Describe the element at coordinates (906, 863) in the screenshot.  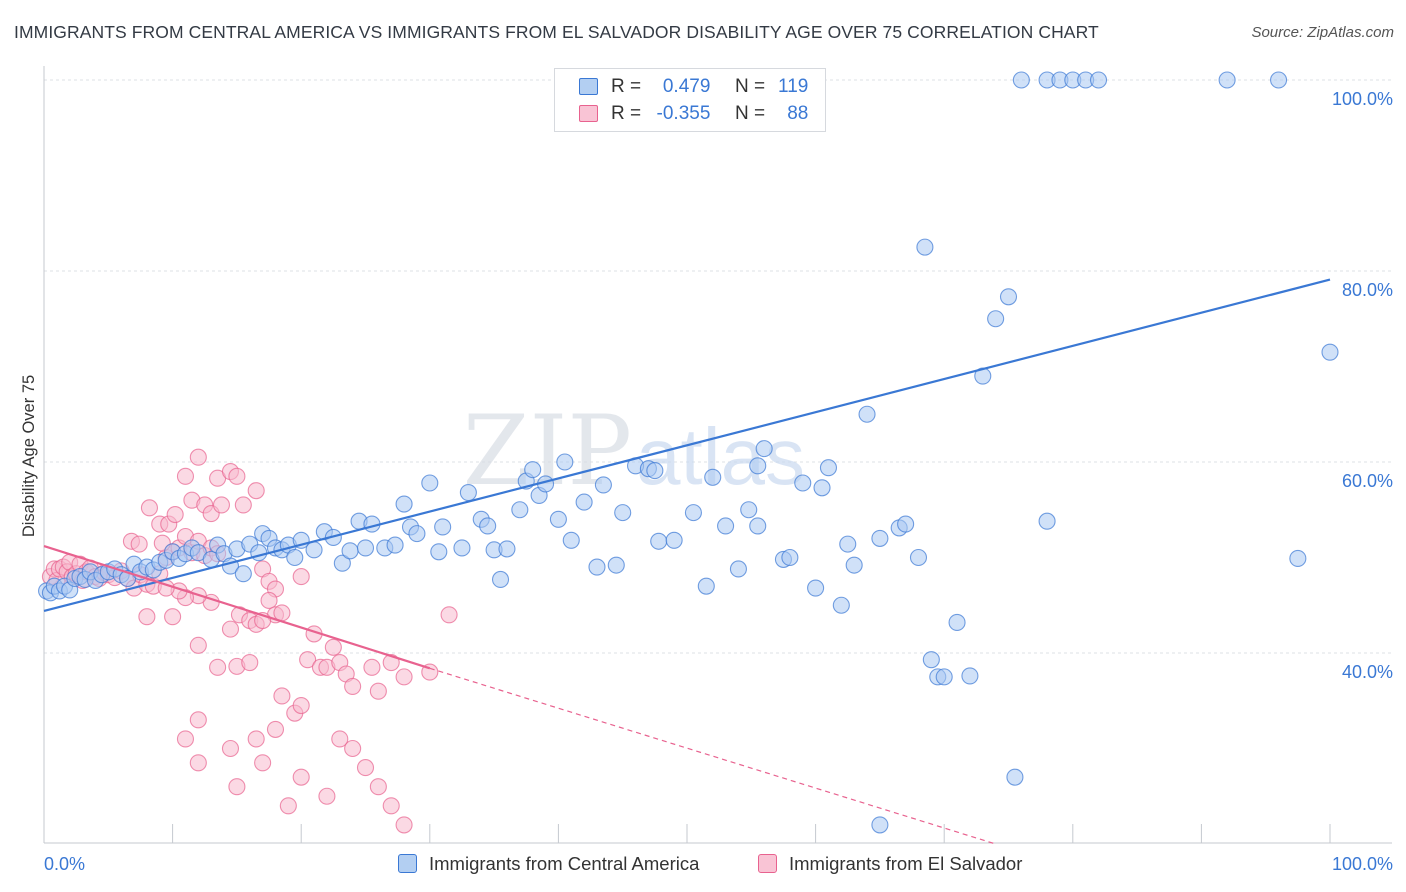
I see `series-legend-label: Immigrants from El Salvador` at that location.